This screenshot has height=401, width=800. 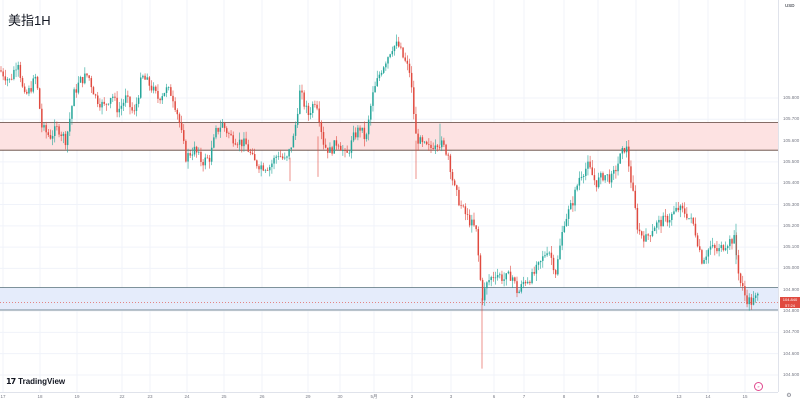 I want to click on currency-label: USD, so click(x=790, y=5).